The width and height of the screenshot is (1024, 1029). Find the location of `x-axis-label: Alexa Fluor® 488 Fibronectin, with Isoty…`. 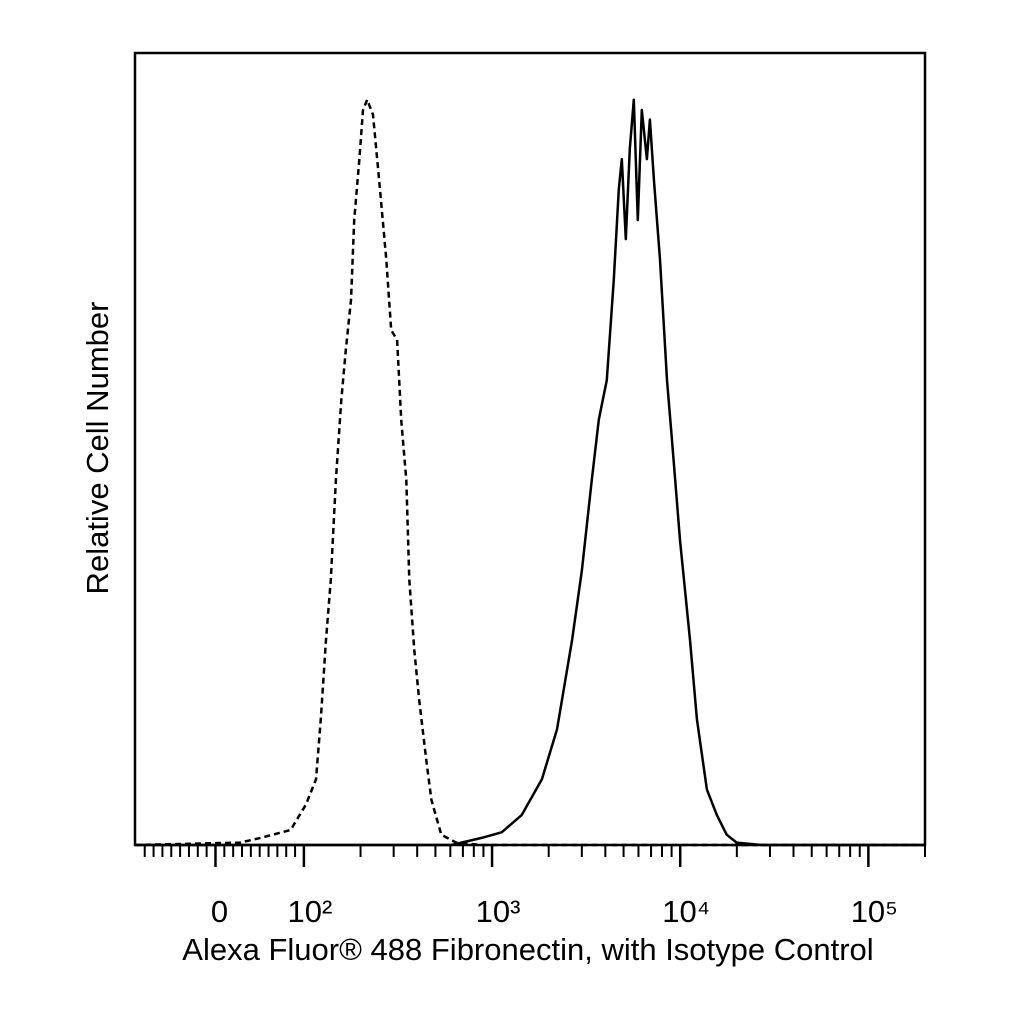

x-axis-label: Alexa Fluor® 488 Fibronectin, with Isoty… is located at coordinates (527, 949).